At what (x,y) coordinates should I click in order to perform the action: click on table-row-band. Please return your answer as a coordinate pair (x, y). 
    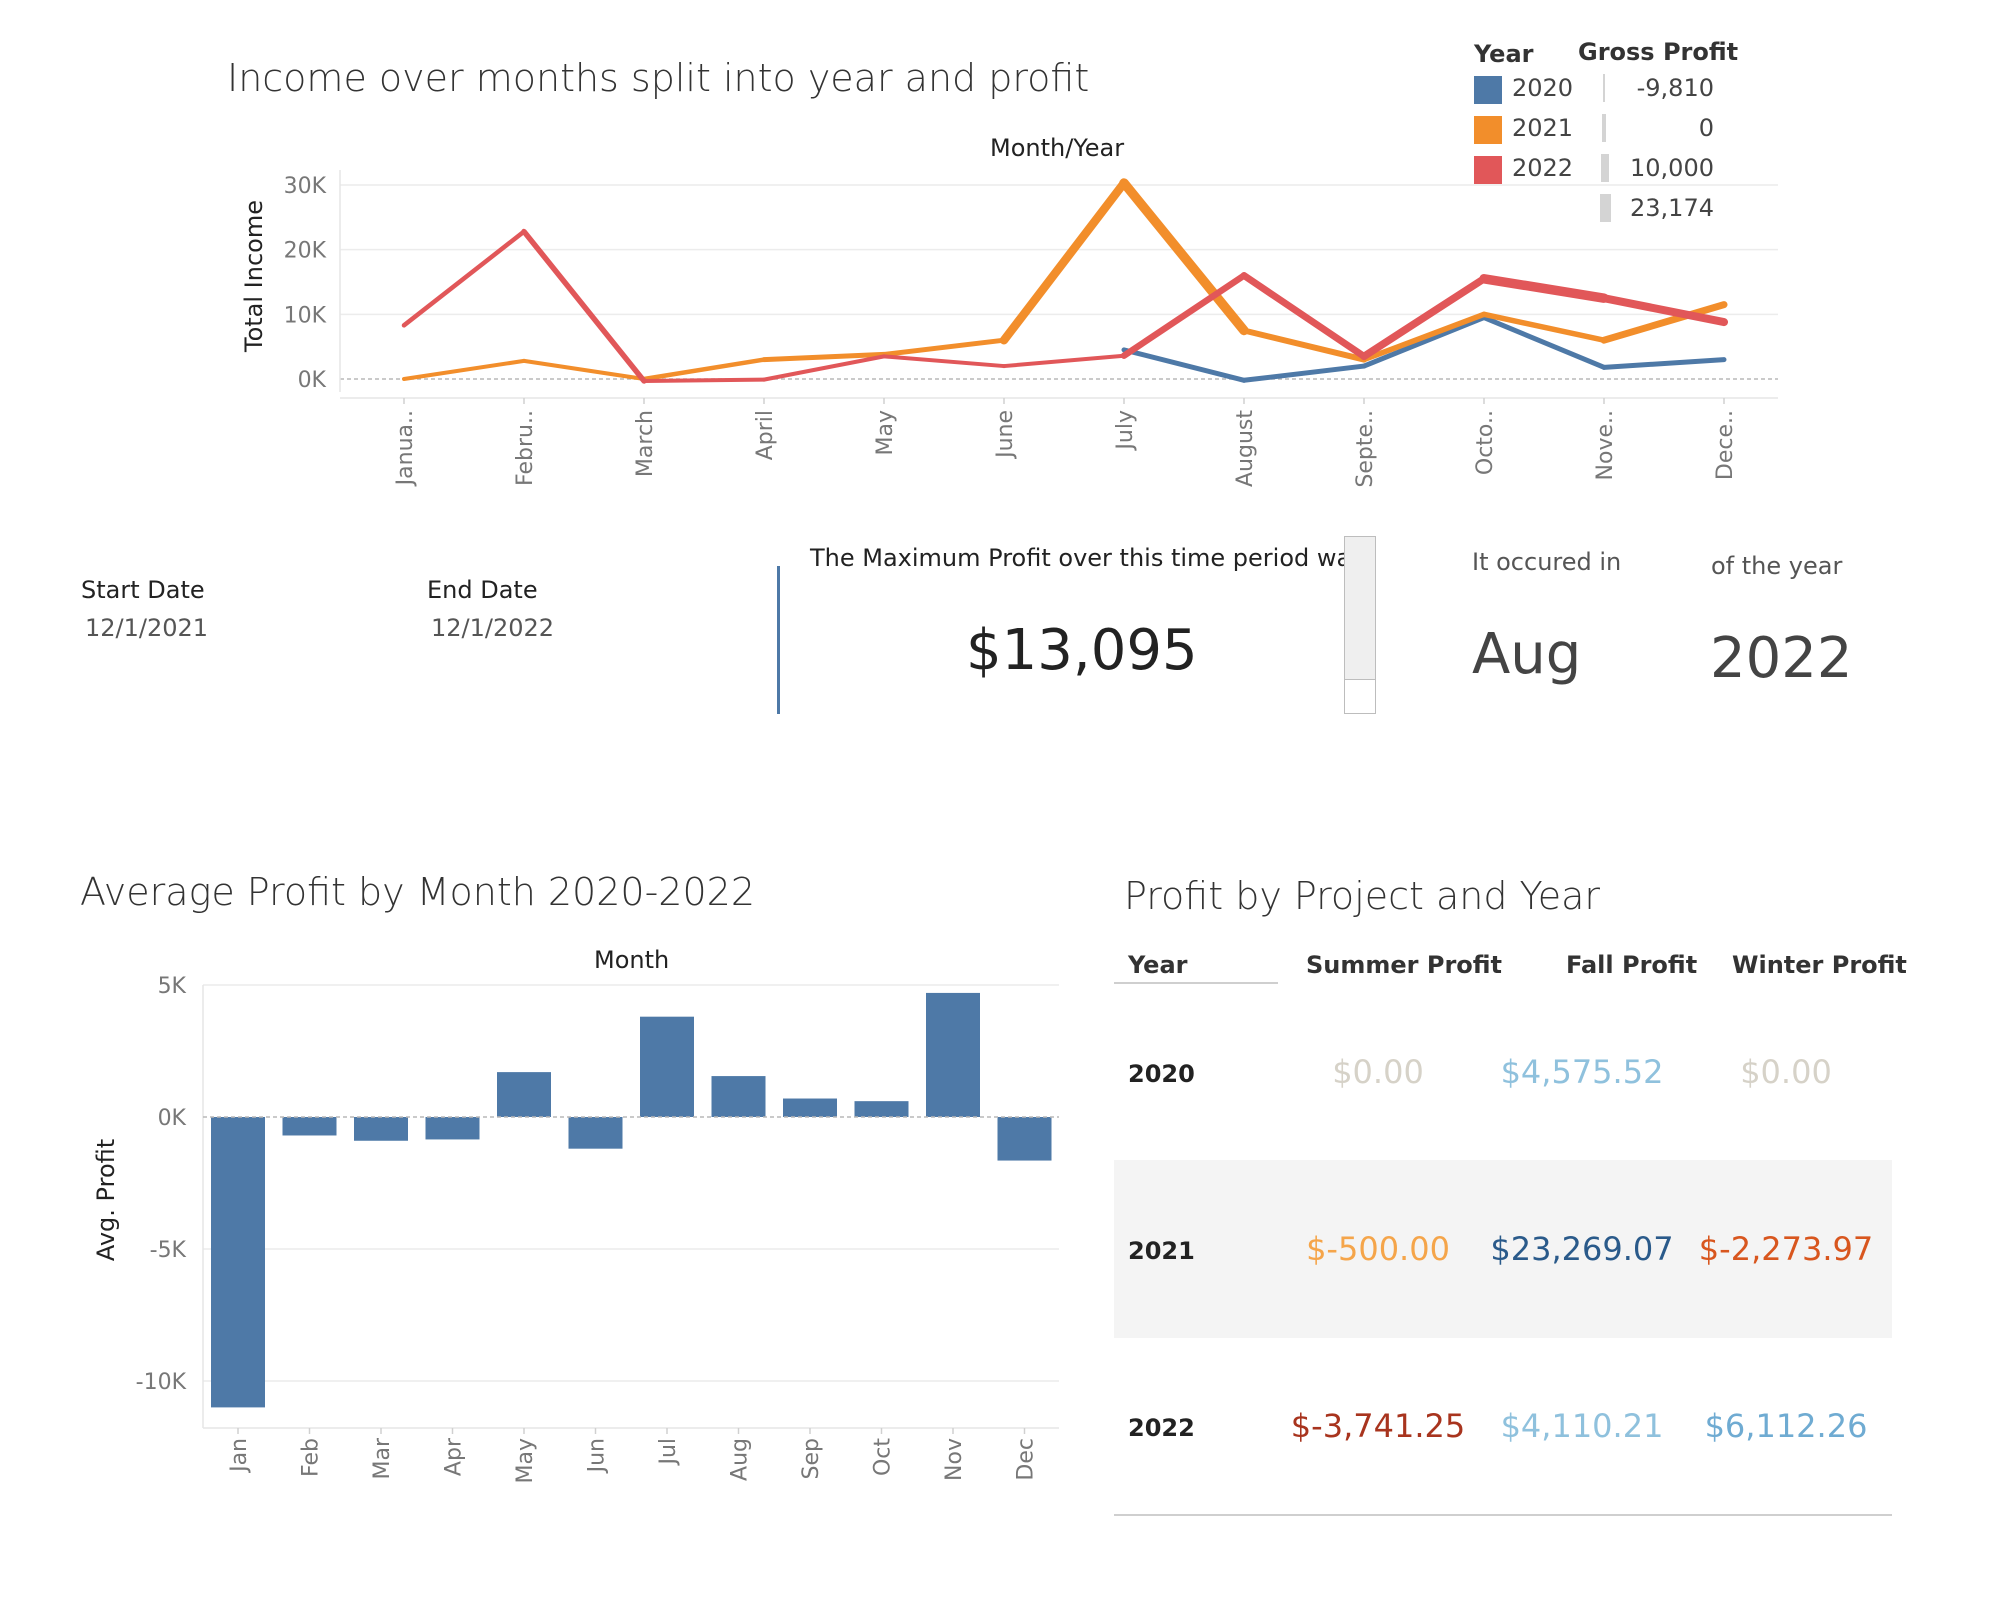
    Looking at the image, I should click on (1503, 1249).